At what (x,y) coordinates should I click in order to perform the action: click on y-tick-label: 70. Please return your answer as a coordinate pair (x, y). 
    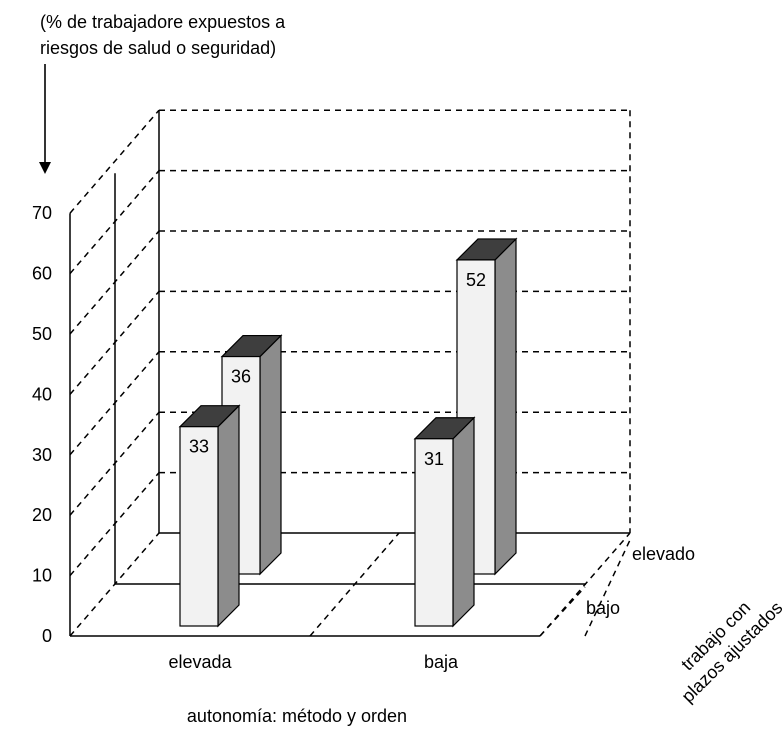
    Looking at the image, I should click on (42, 213).